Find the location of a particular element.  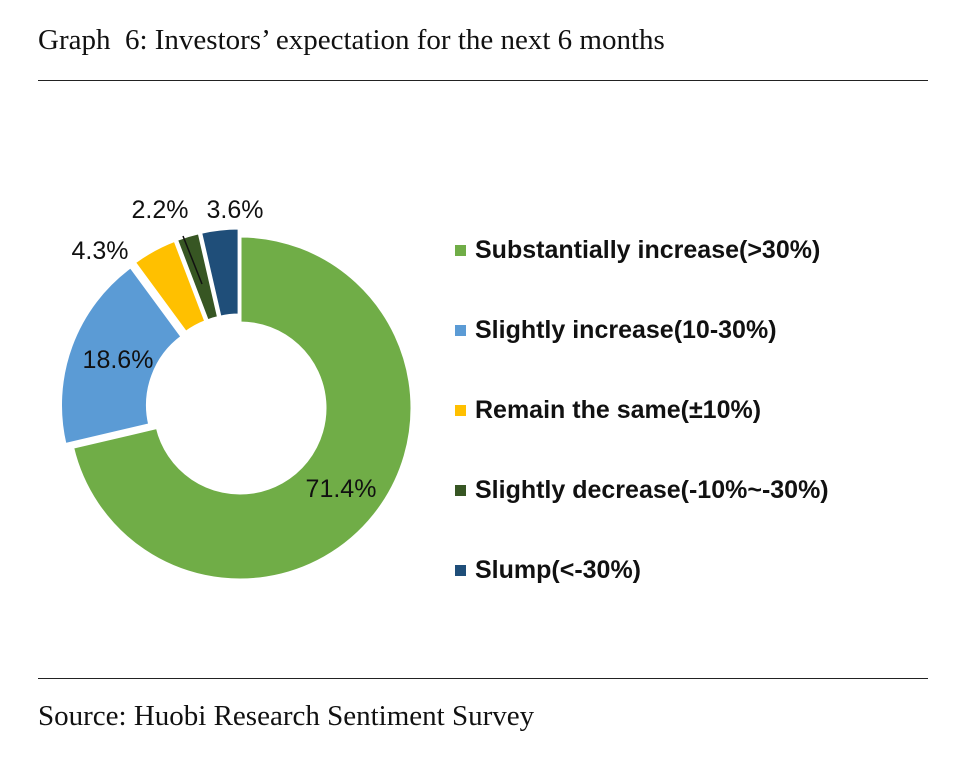

legend-item-substantially-increase-30: Substantially increase(>30%) is located at coordinates (642, 250).